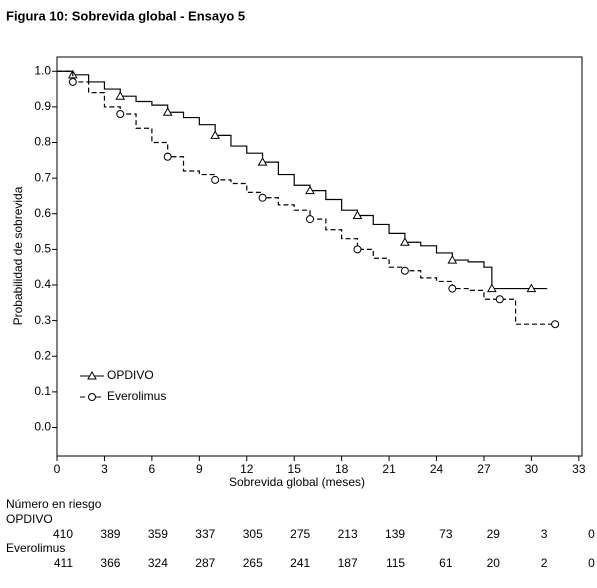 Image resolution: width=597 pixels, height=588 pixels. I want to click on legend-label: Everolimus, so click(136, 396).